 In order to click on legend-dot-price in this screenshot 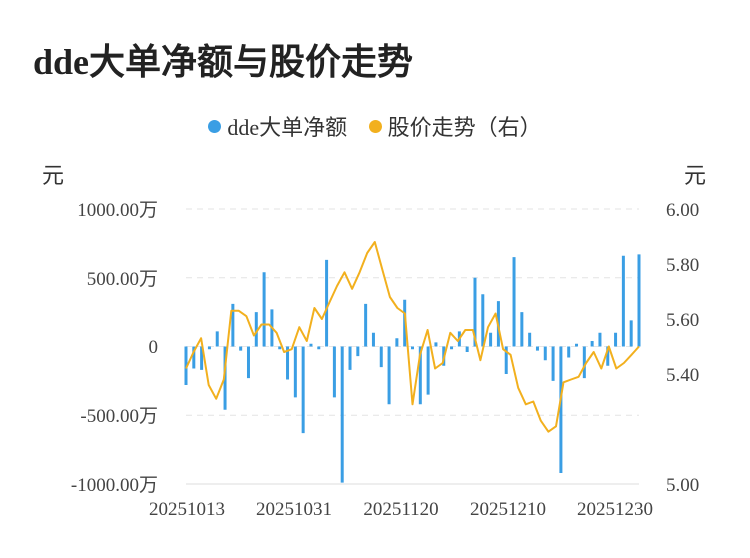, I will do `click(375, 126)`.